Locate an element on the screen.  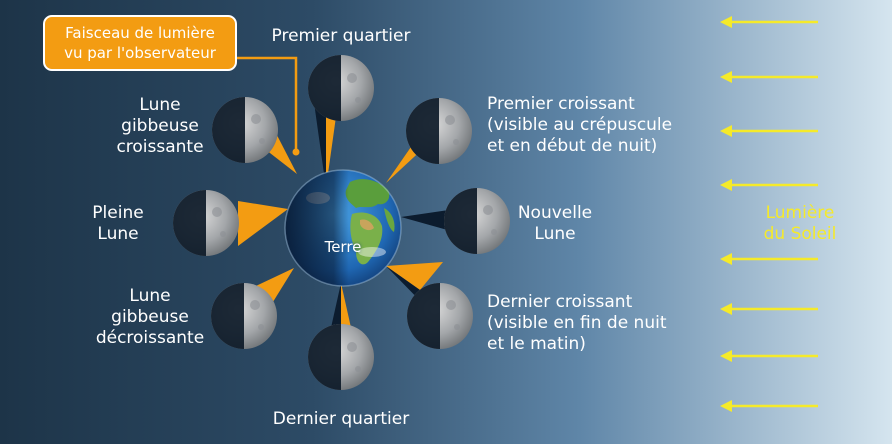
label-line: Dernier croissant is located at coordinates (560, 302).